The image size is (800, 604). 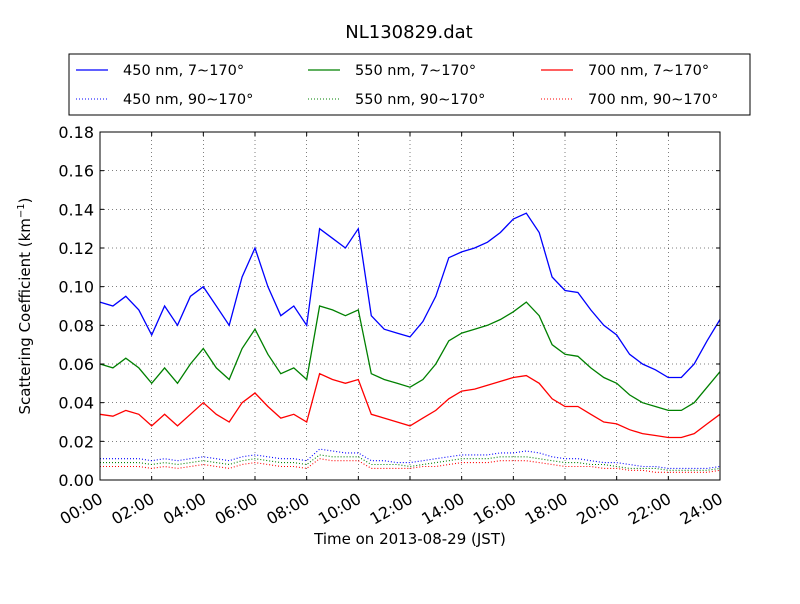 I want to click on y-tick-label: 0.08, so click(x=76, y=325).